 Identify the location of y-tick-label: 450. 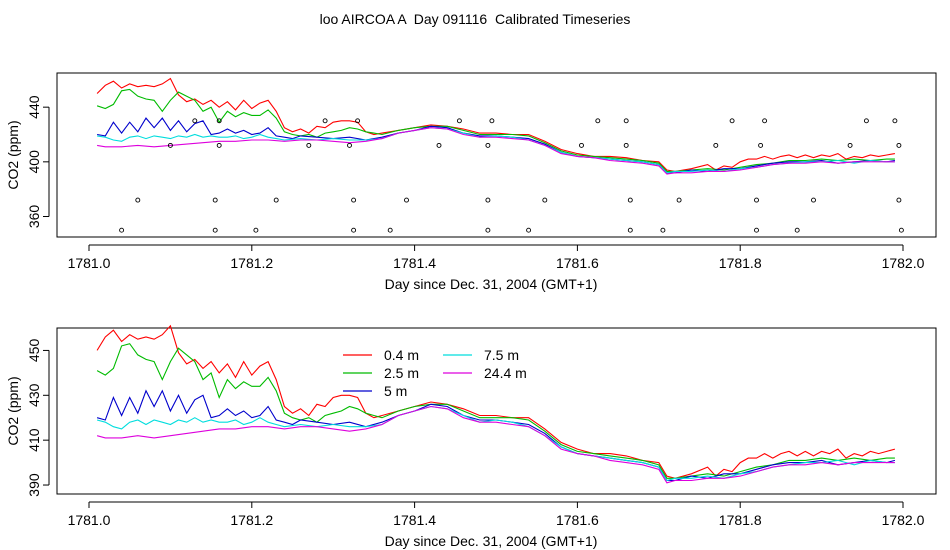
(34, 351).